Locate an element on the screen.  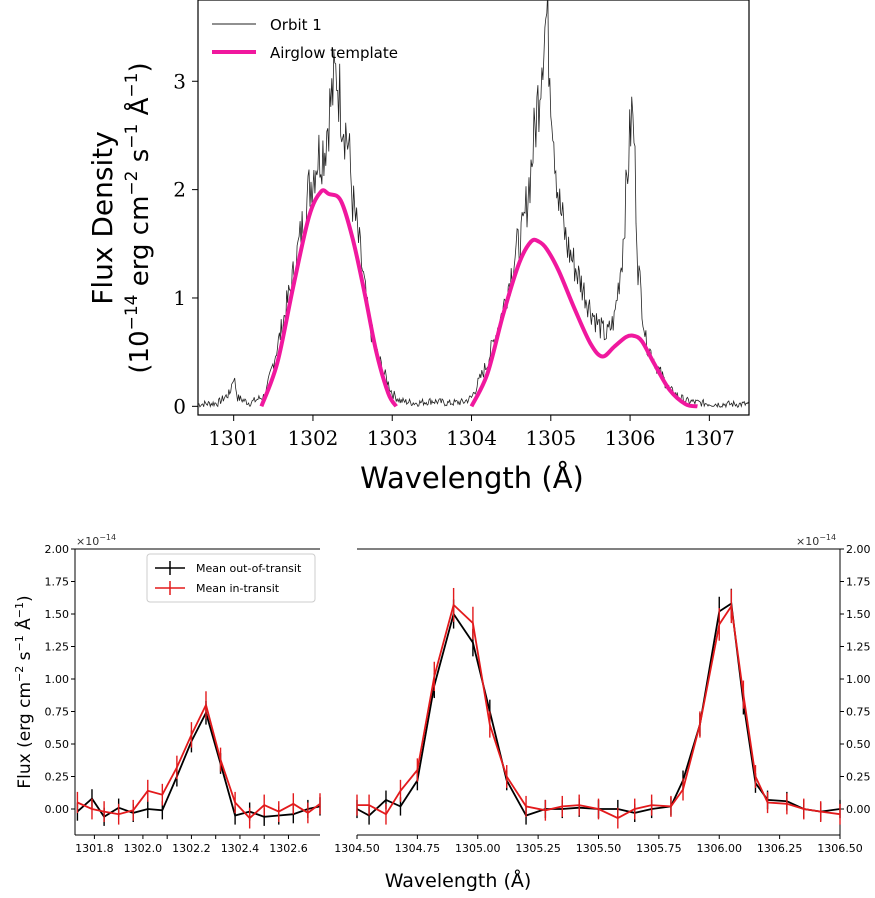
bottom-right-series is located at coordinates (598, 708).